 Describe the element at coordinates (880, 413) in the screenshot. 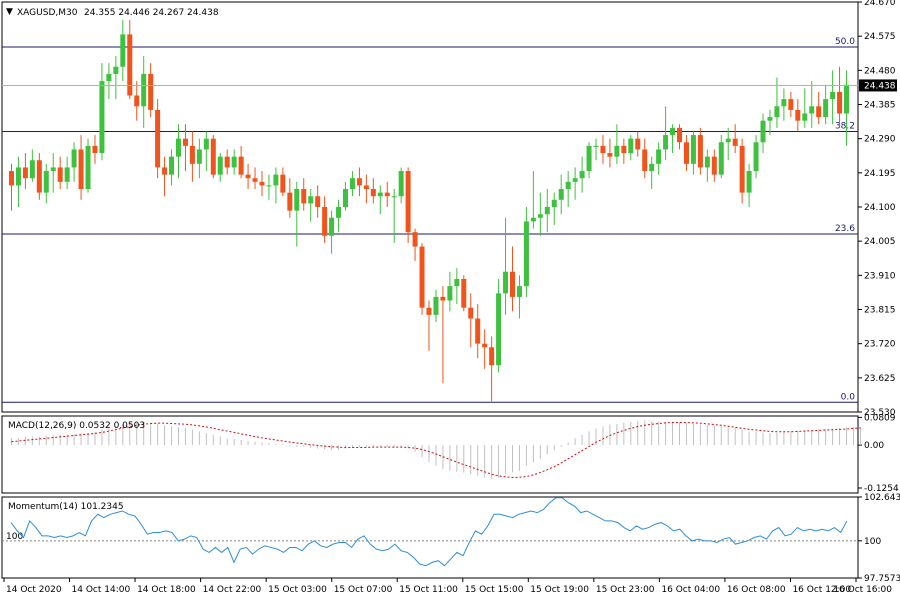

I see `price-tick-label: 23.530` at that location.